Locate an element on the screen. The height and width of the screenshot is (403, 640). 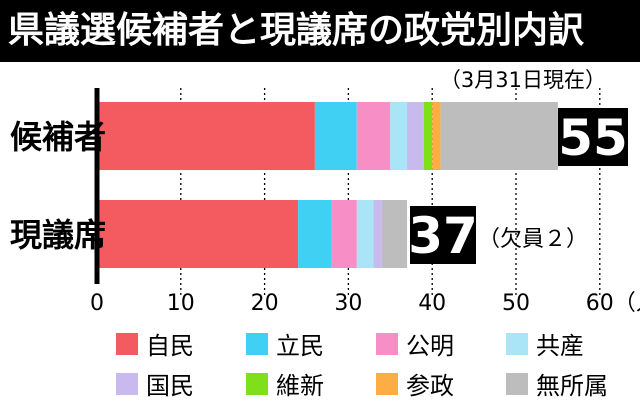
legend-item: 公明 is located at coordinates (415, 343).